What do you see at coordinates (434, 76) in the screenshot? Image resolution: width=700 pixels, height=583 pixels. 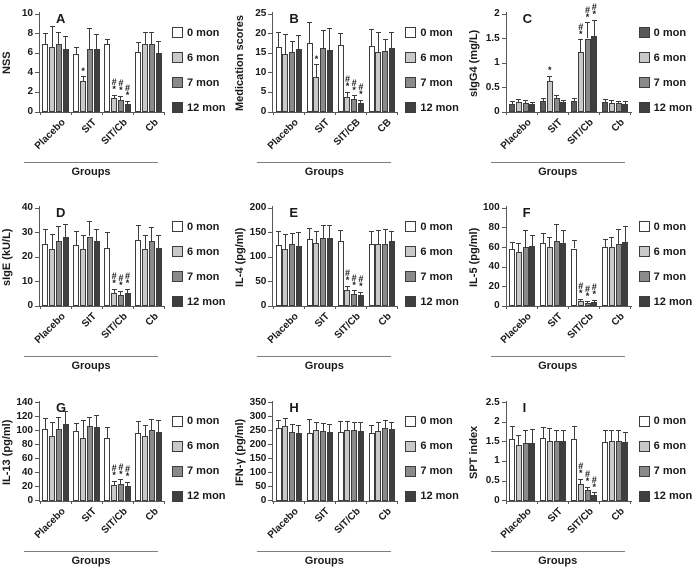 I see `legend: 0 mon 6 mon 7 mon 12 mon` at bounding box center [434, 76].